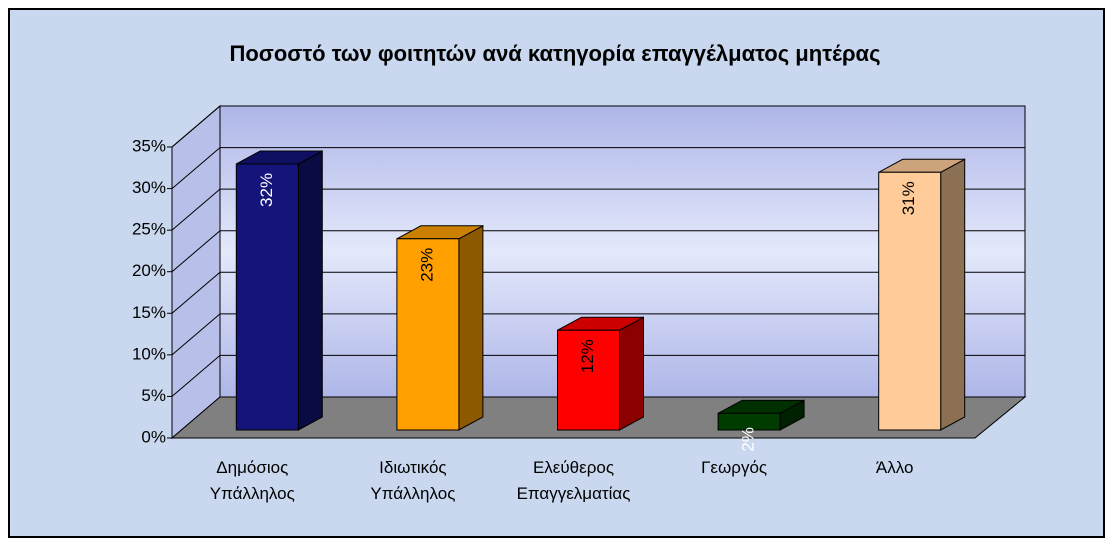 The width and height of the screenshot is (1115, 538). Describe the element at coordinates (196, 272) in the screenshot. I see `side-wall` at that location.